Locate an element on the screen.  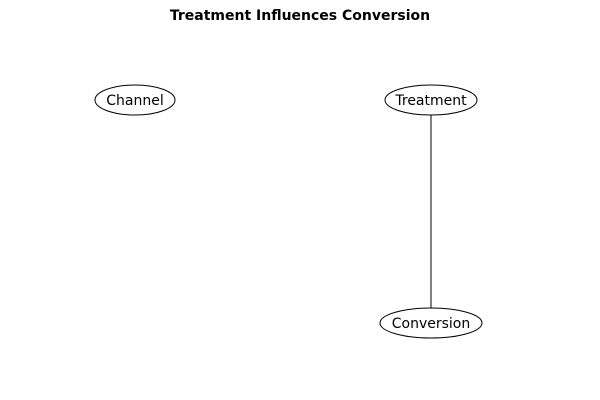
node-channel-label: Channel is located at coordinates (134, 101).